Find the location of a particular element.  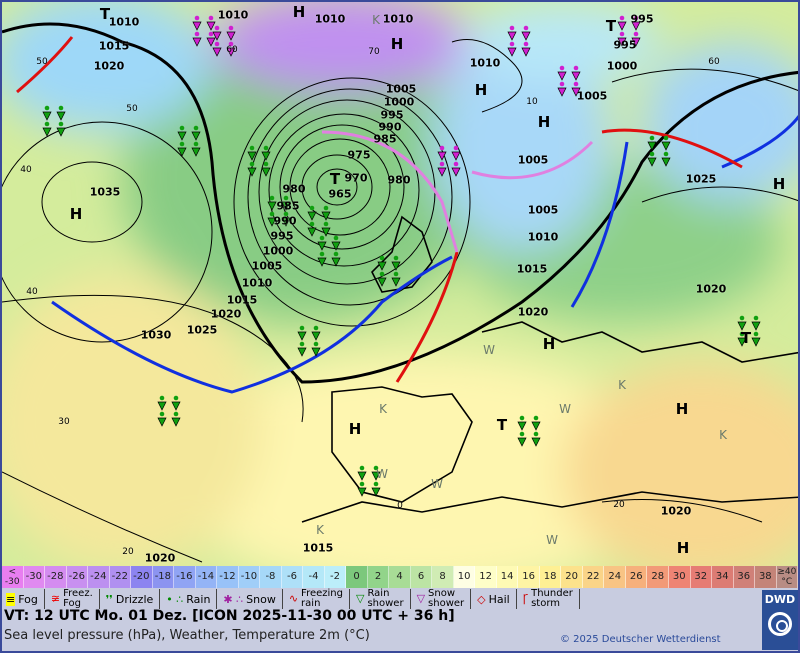

legend-item: ▽ Rain shower is located at coordinates (380, 599).